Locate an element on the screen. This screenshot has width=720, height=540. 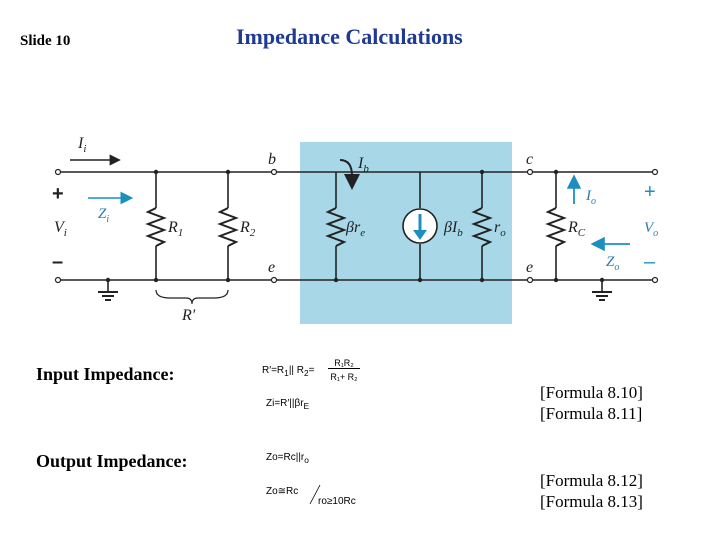
label-ro: ro is located at coordinates (500, 229).